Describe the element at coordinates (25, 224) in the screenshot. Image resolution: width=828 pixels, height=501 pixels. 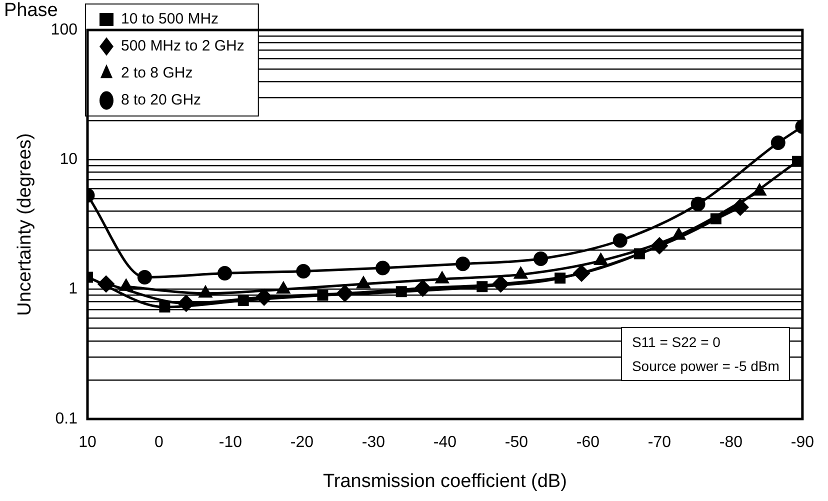
I see `y-axis-title: Uncertainty (degrees)` at that location.